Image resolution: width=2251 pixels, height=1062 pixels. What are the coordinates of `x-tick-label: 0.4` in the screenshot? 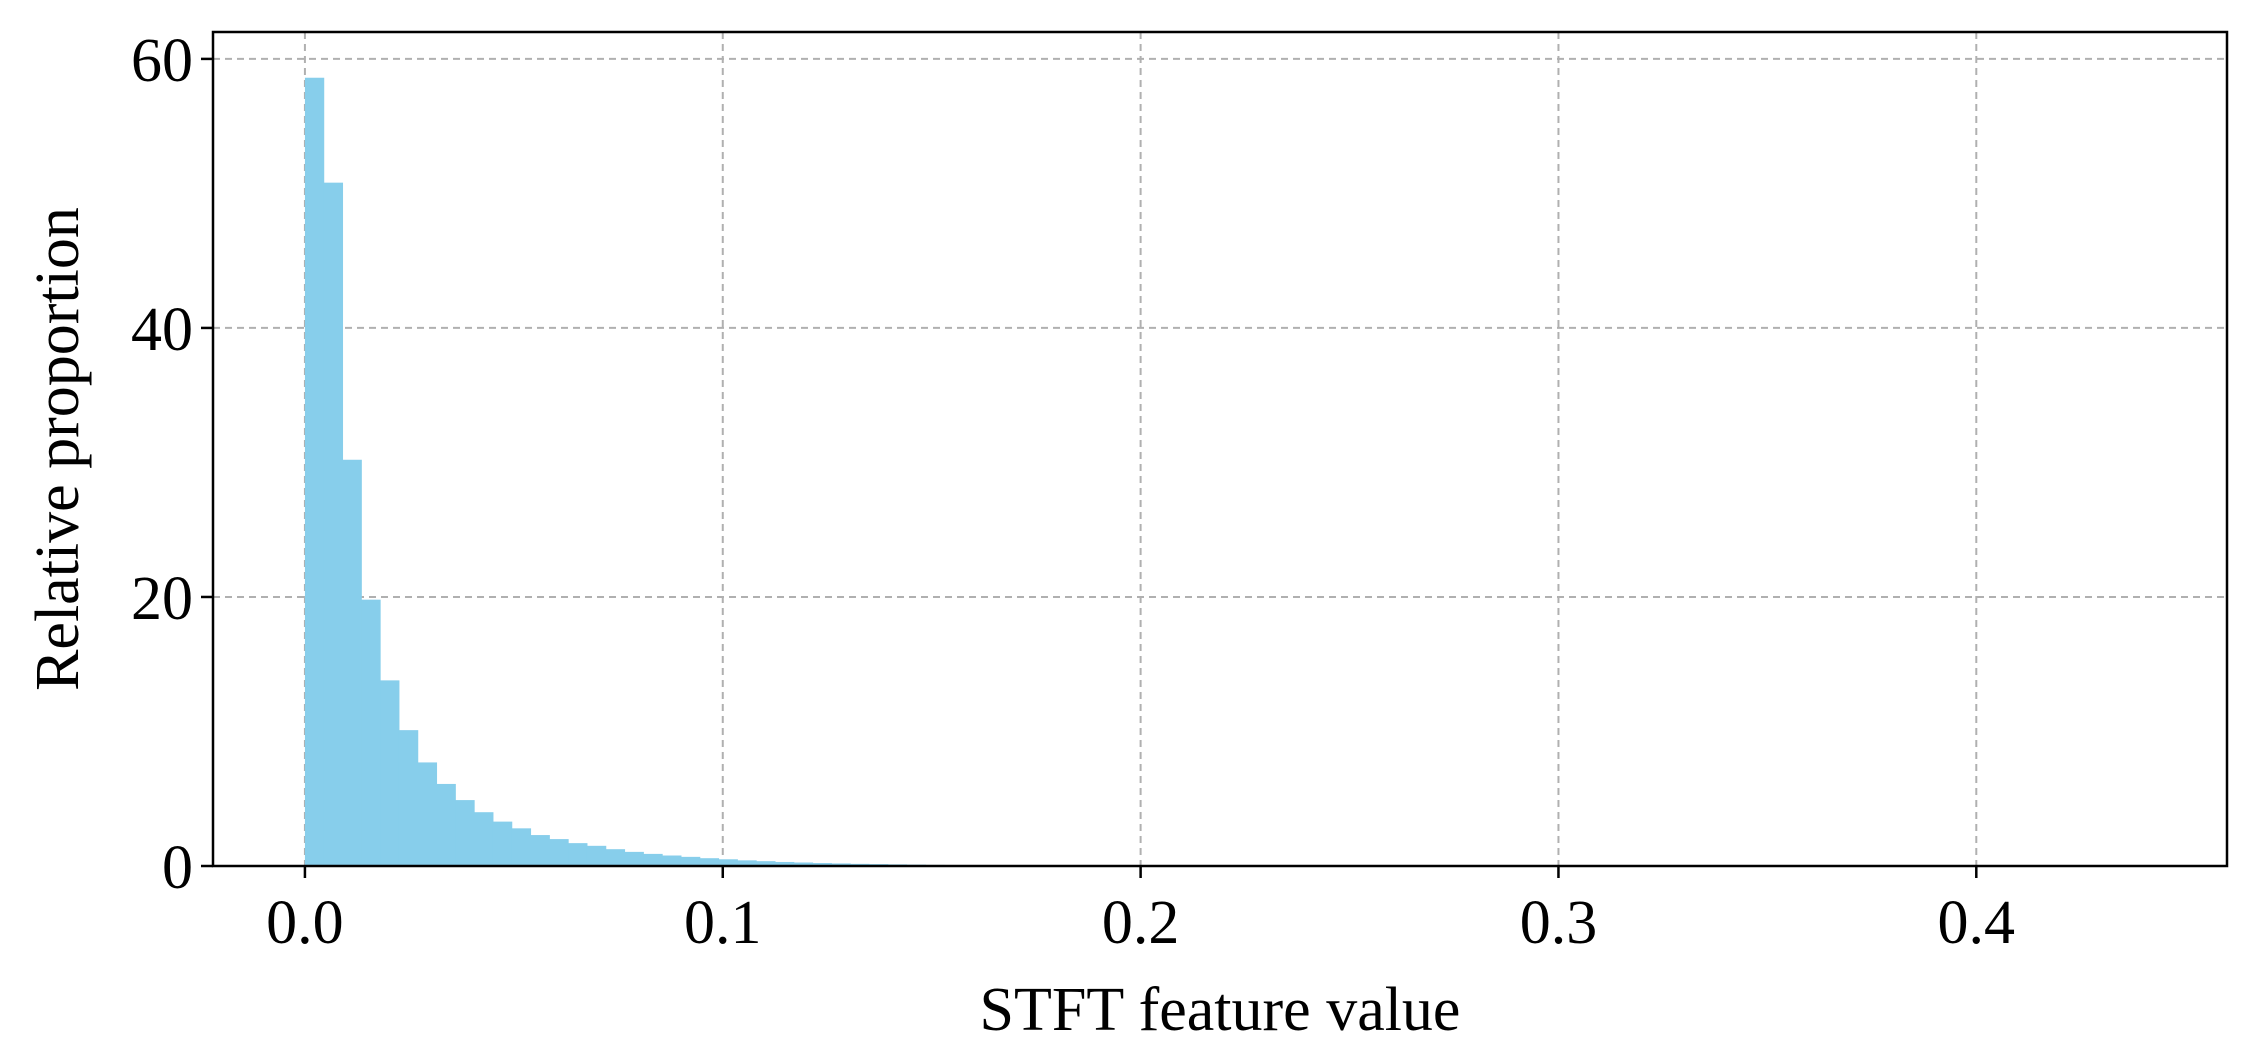 It's located at (1977, 923).